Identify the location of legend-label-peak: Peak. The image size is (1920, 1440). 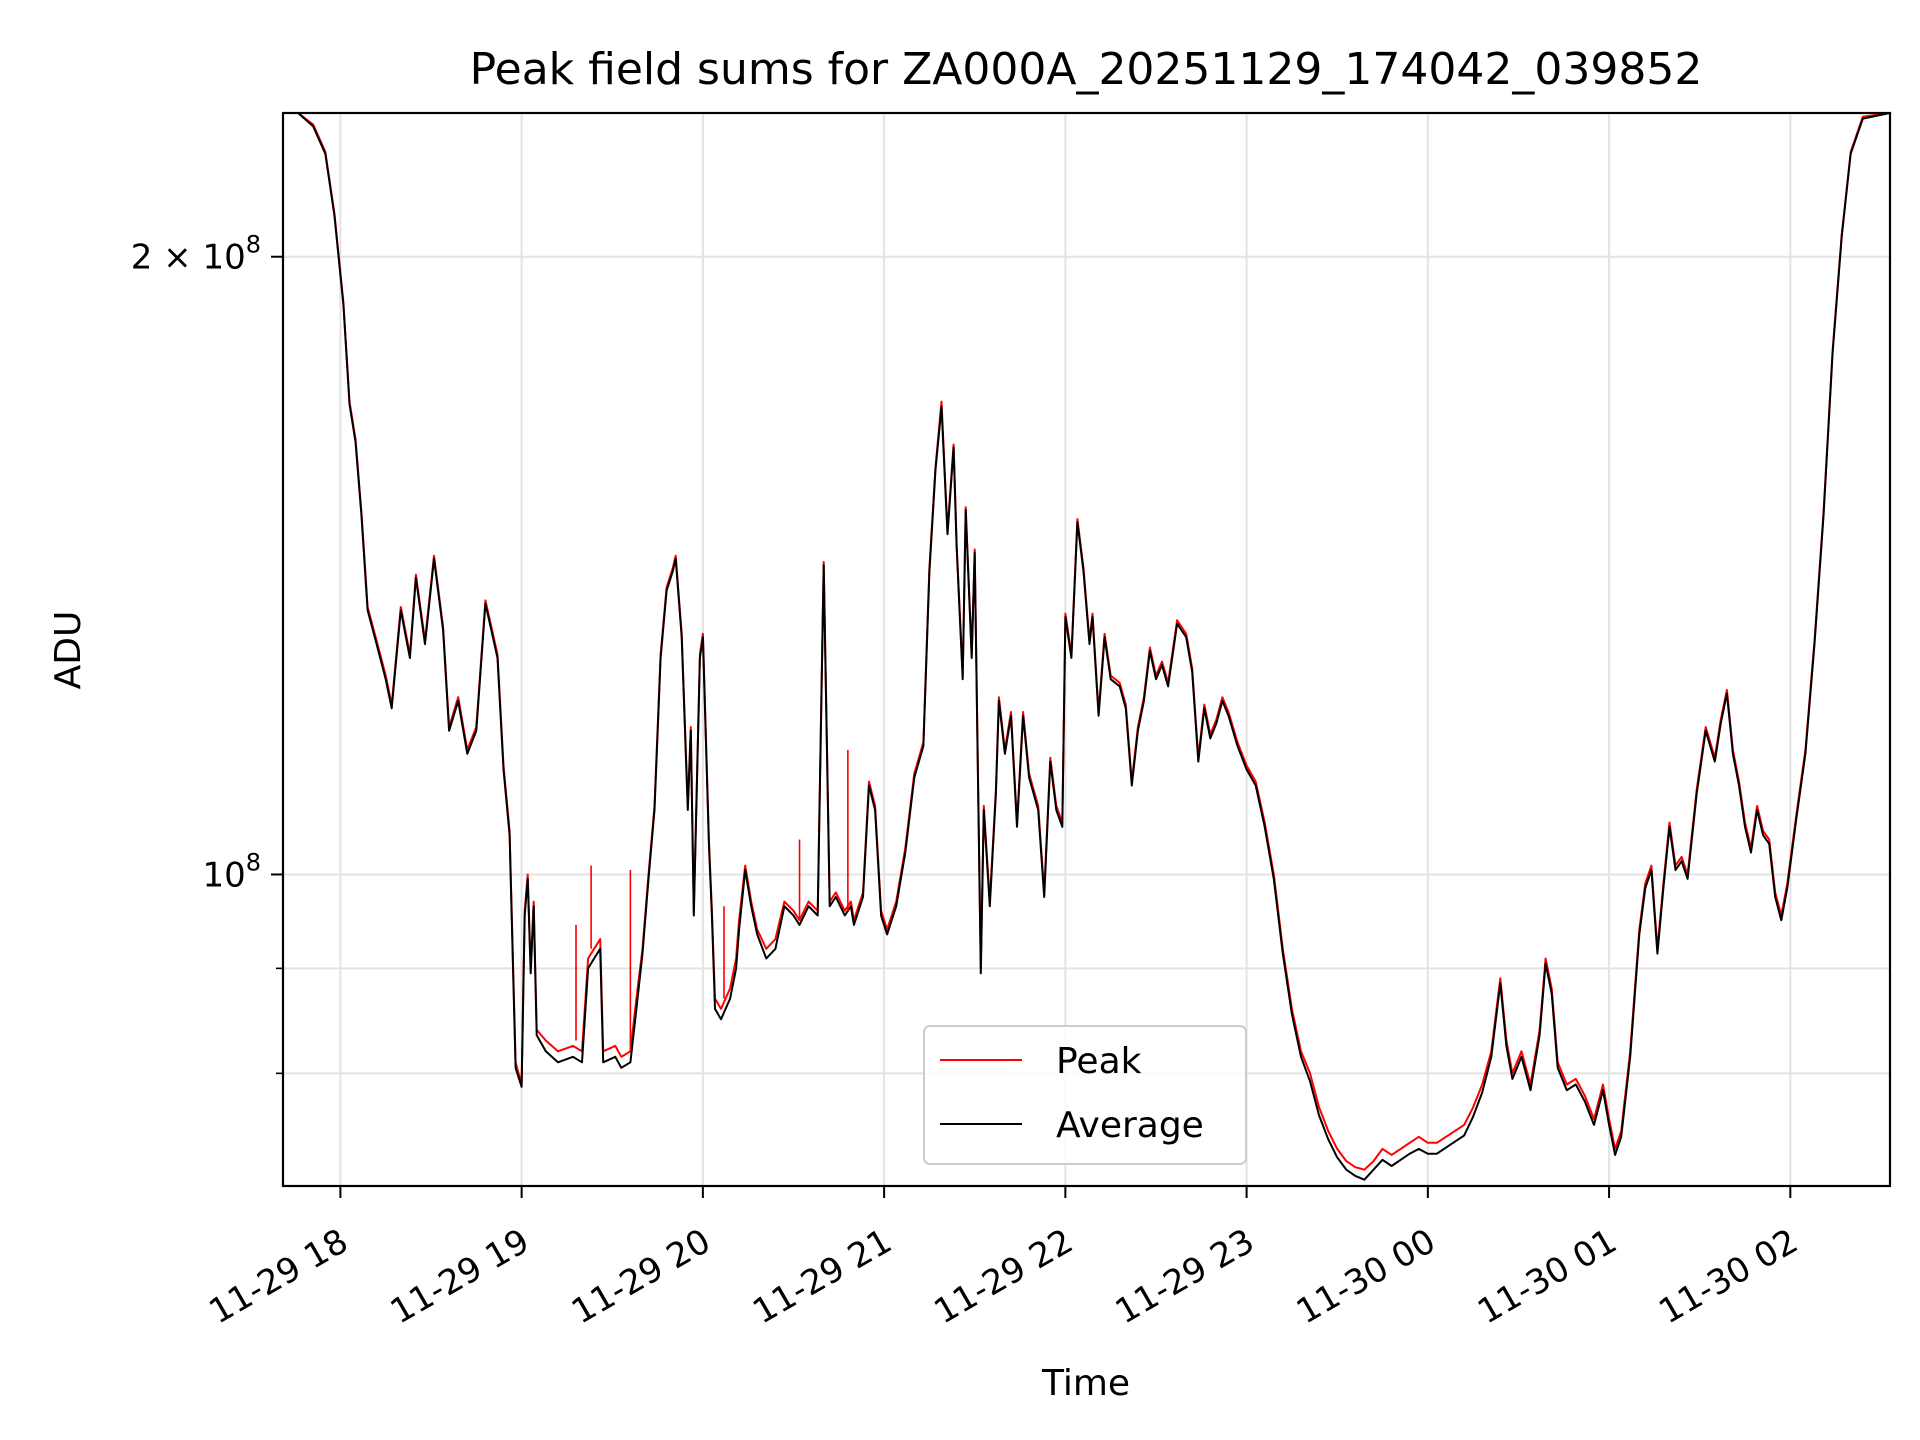
(1099, 1061).